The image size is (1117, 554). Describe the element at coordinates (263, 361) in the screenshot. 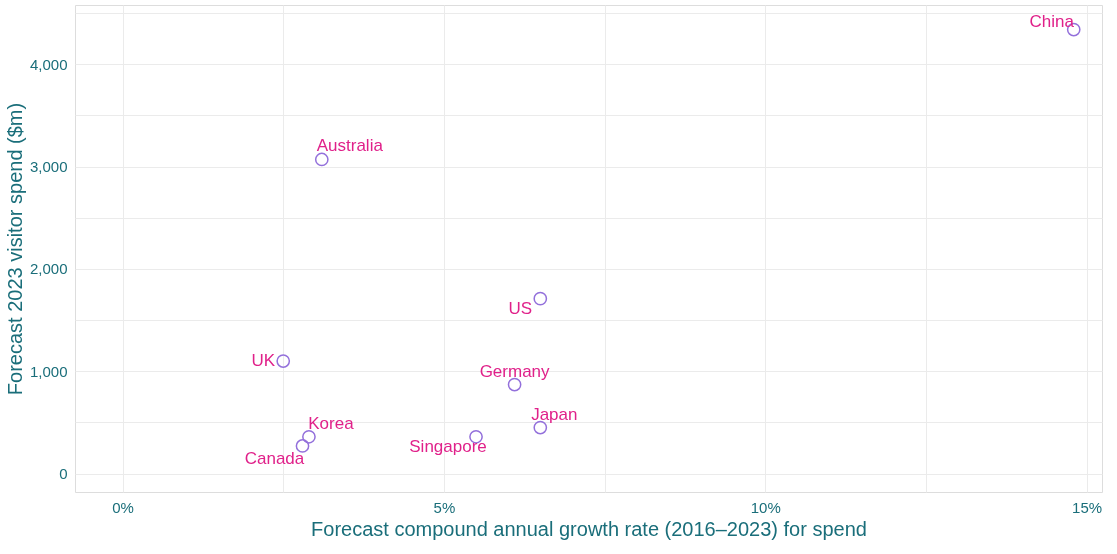

I see `annotation: UK` at that location.